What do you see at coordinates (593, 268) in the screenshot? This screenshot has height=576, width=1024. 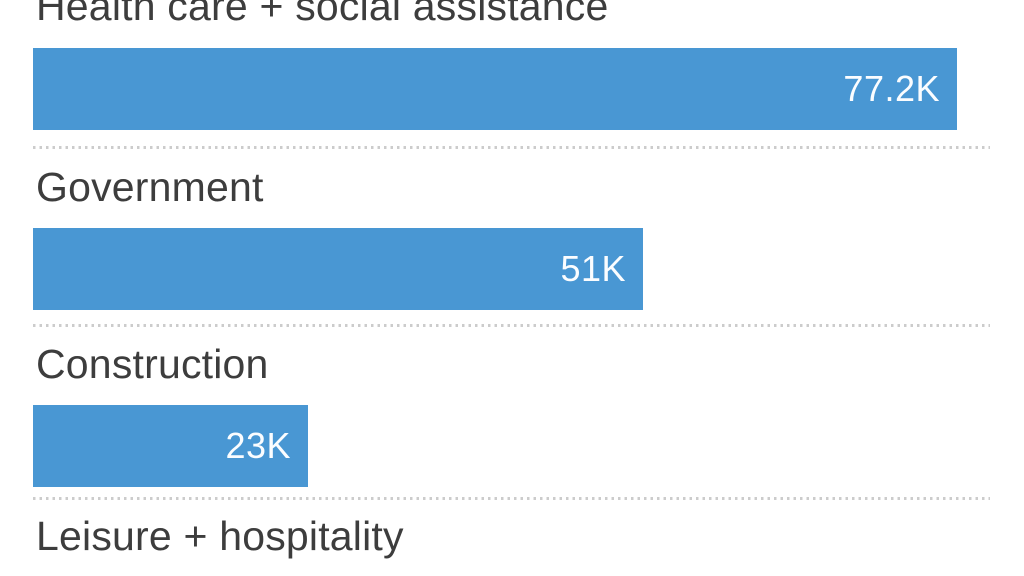 I see `bar-value-label: 51K` at bounding box center [593, 268].